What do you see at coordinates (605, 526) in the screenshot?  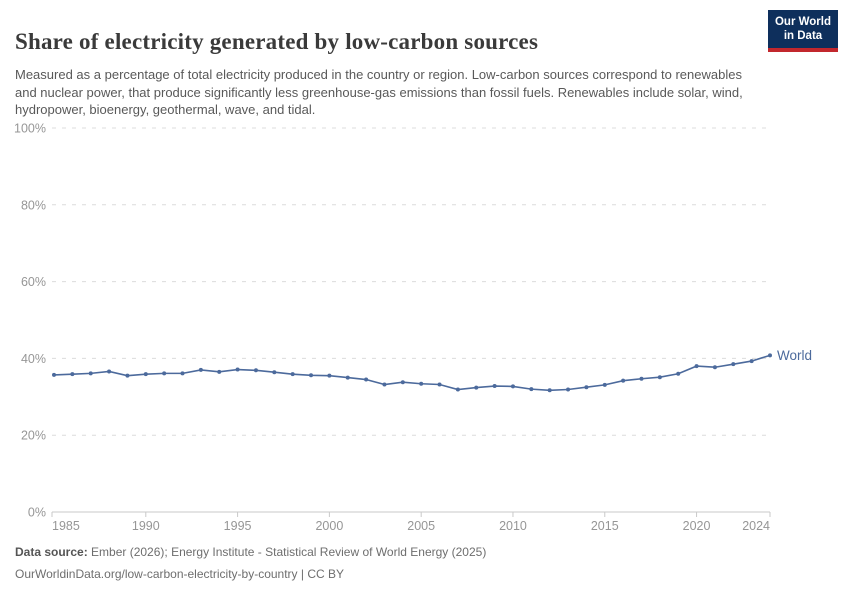 I see `x-tick-label: 2015` at bounding box center [605, 526].